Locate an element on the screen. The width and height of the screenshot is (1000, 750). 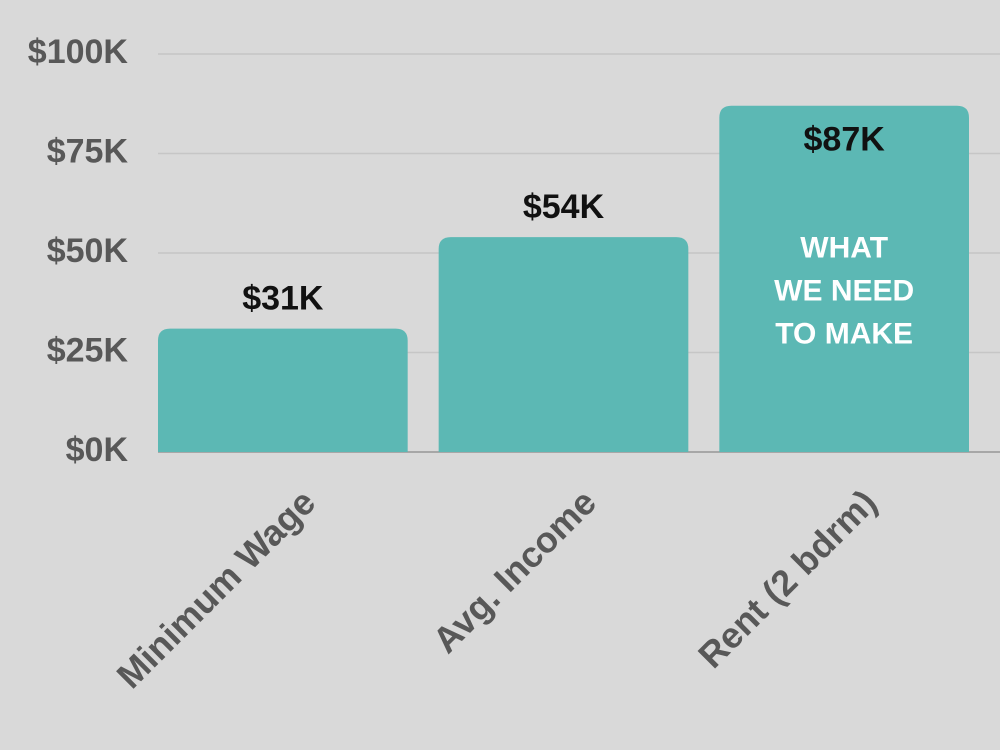
value-label: $87K is located at coordinates (845, 140).